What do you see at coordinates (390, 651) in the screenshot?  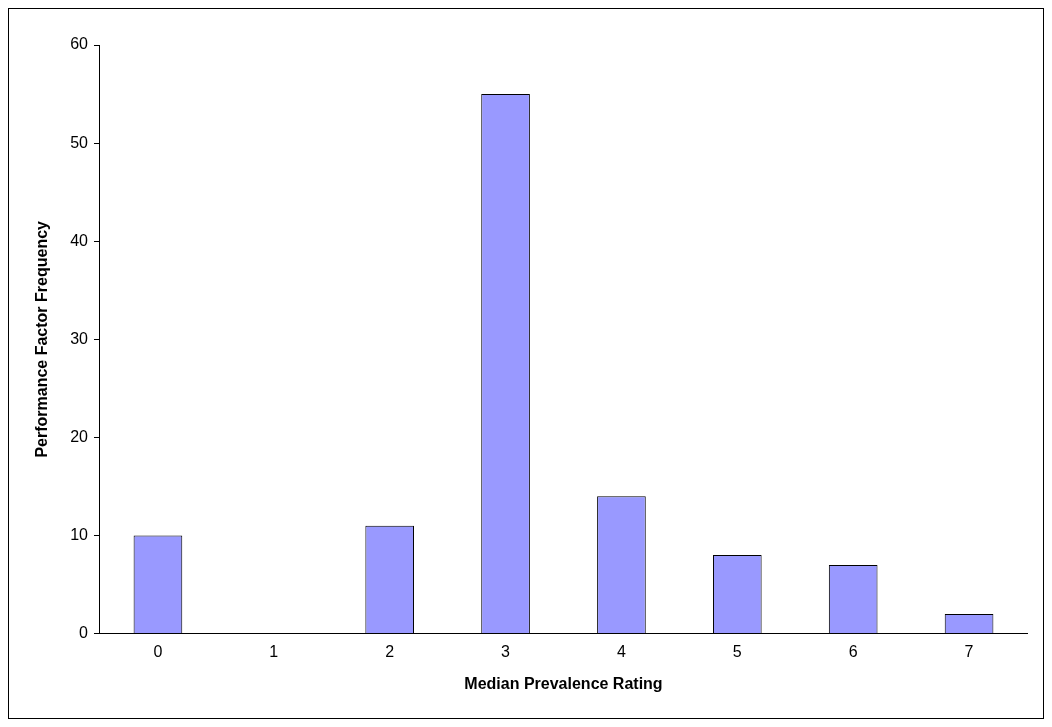 I see `x-tick-label: 2` at bounding box center [390, 651].